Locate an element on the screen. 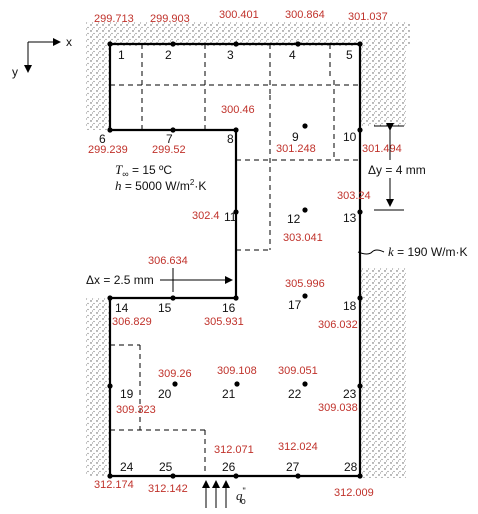 This screenshot has width=478, height=514. node-label-19: 19 is located at coordinates (127, 394).